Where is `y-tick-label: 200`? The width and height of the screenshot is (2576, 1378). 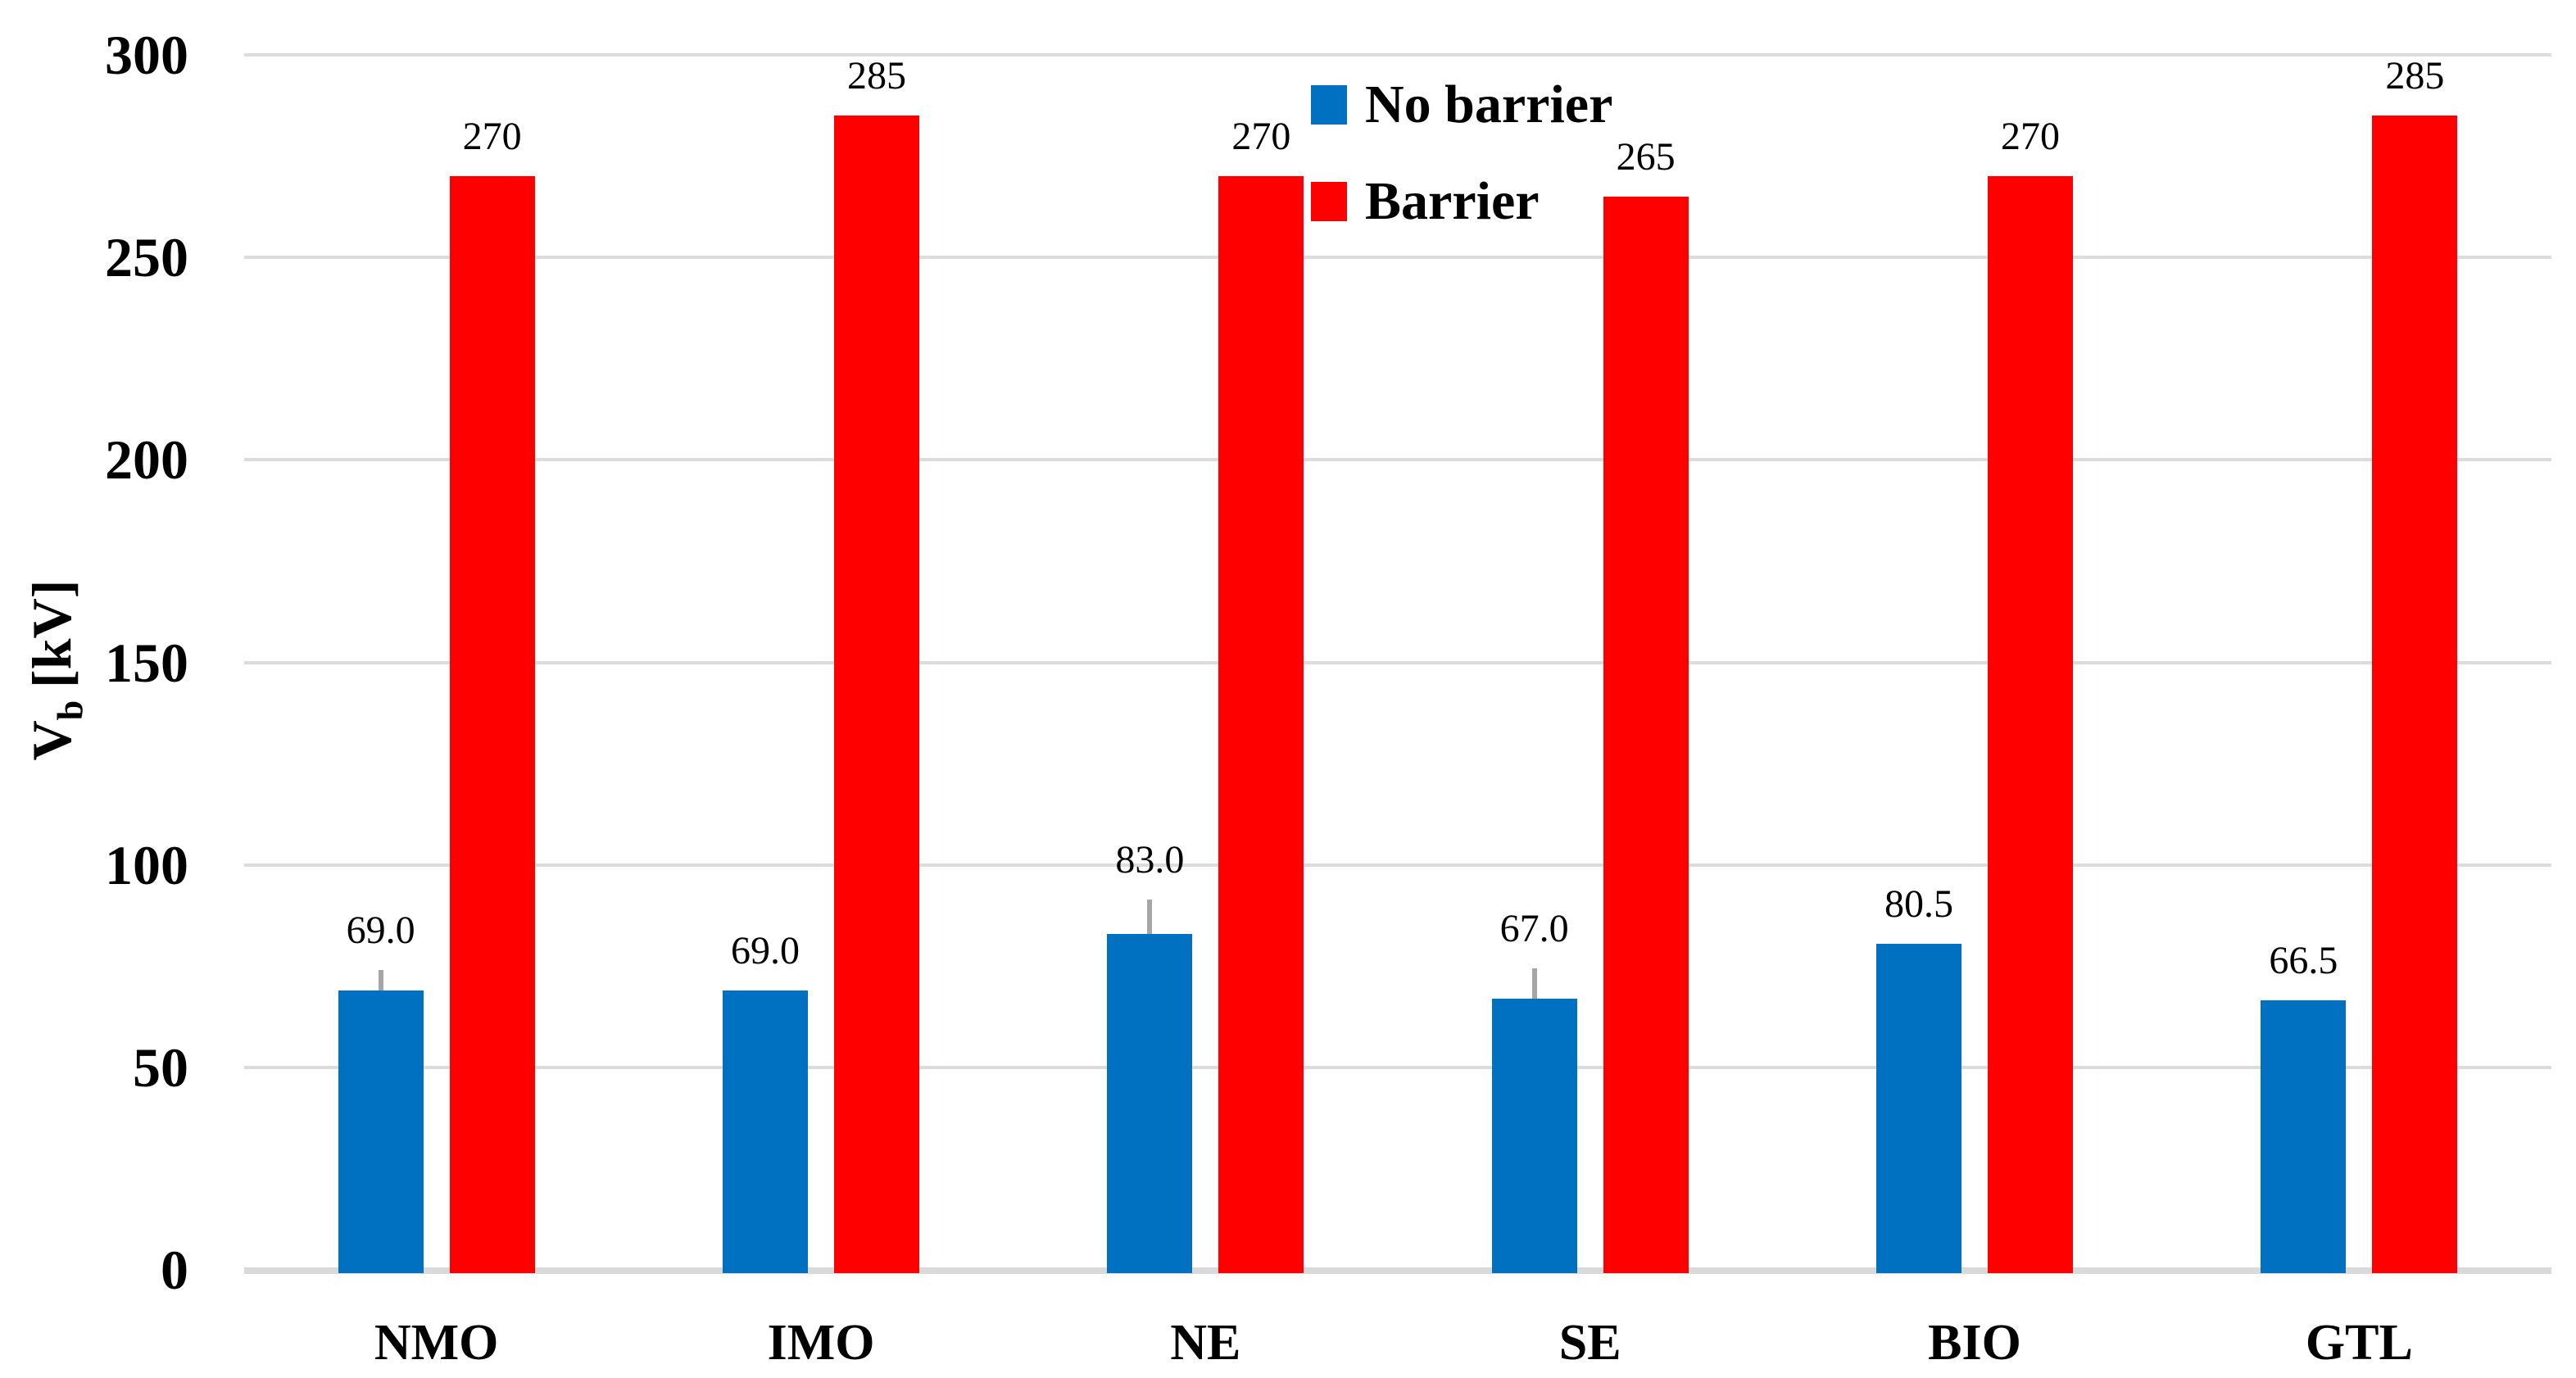
y-tick-label: 200 is located at coordinates (146, 460).